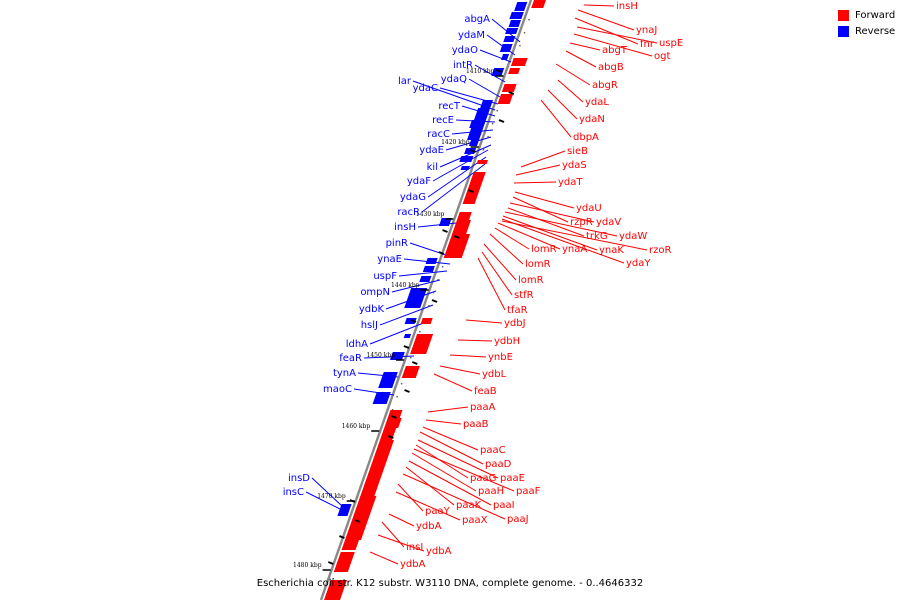 The image size is (900, 600). What do you see at coordinates (491, 491) in the screenshot?
I see `forward-gene-label: paaH` at bounding box center [491, 491].